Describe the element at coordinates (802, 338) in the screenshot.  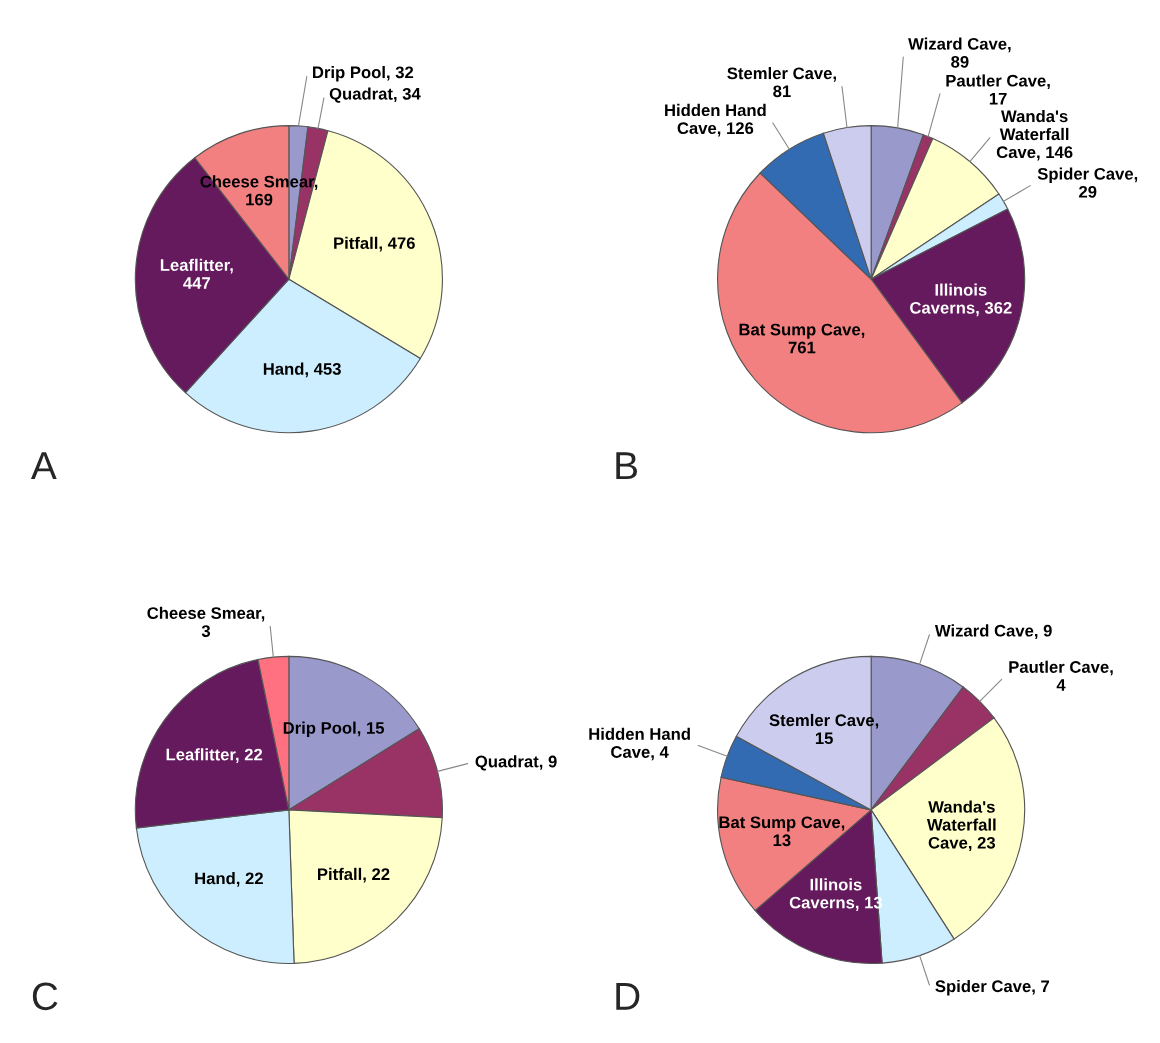
I see `slice-label: Bat Sump Cave, 761` at that location.